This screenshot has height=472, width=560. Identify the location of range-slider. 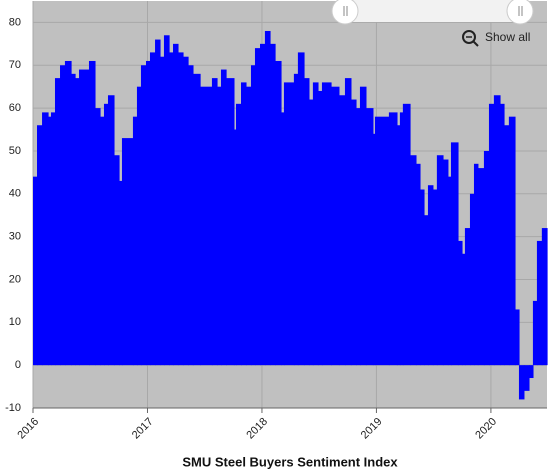
(432, 12).